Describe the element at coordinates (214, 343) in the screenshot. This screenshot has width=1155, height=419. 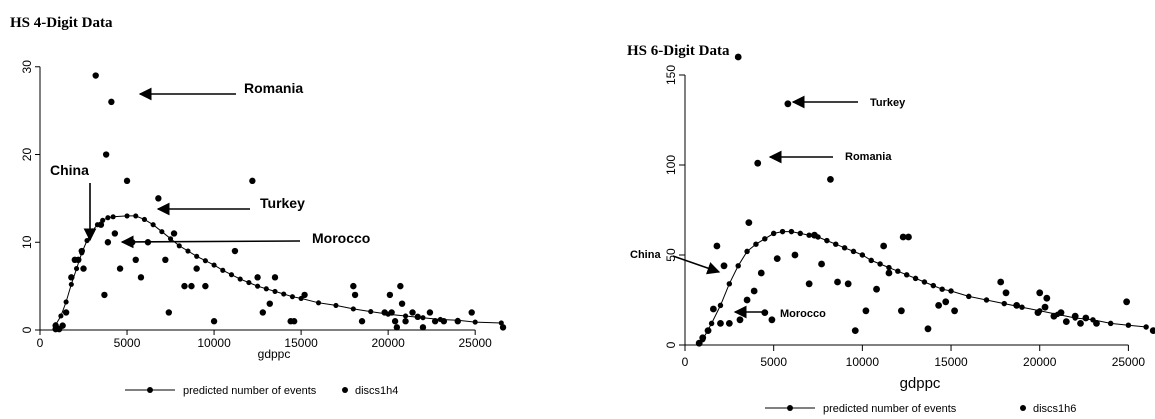
I see `x-tick-label: 10000` at that location.